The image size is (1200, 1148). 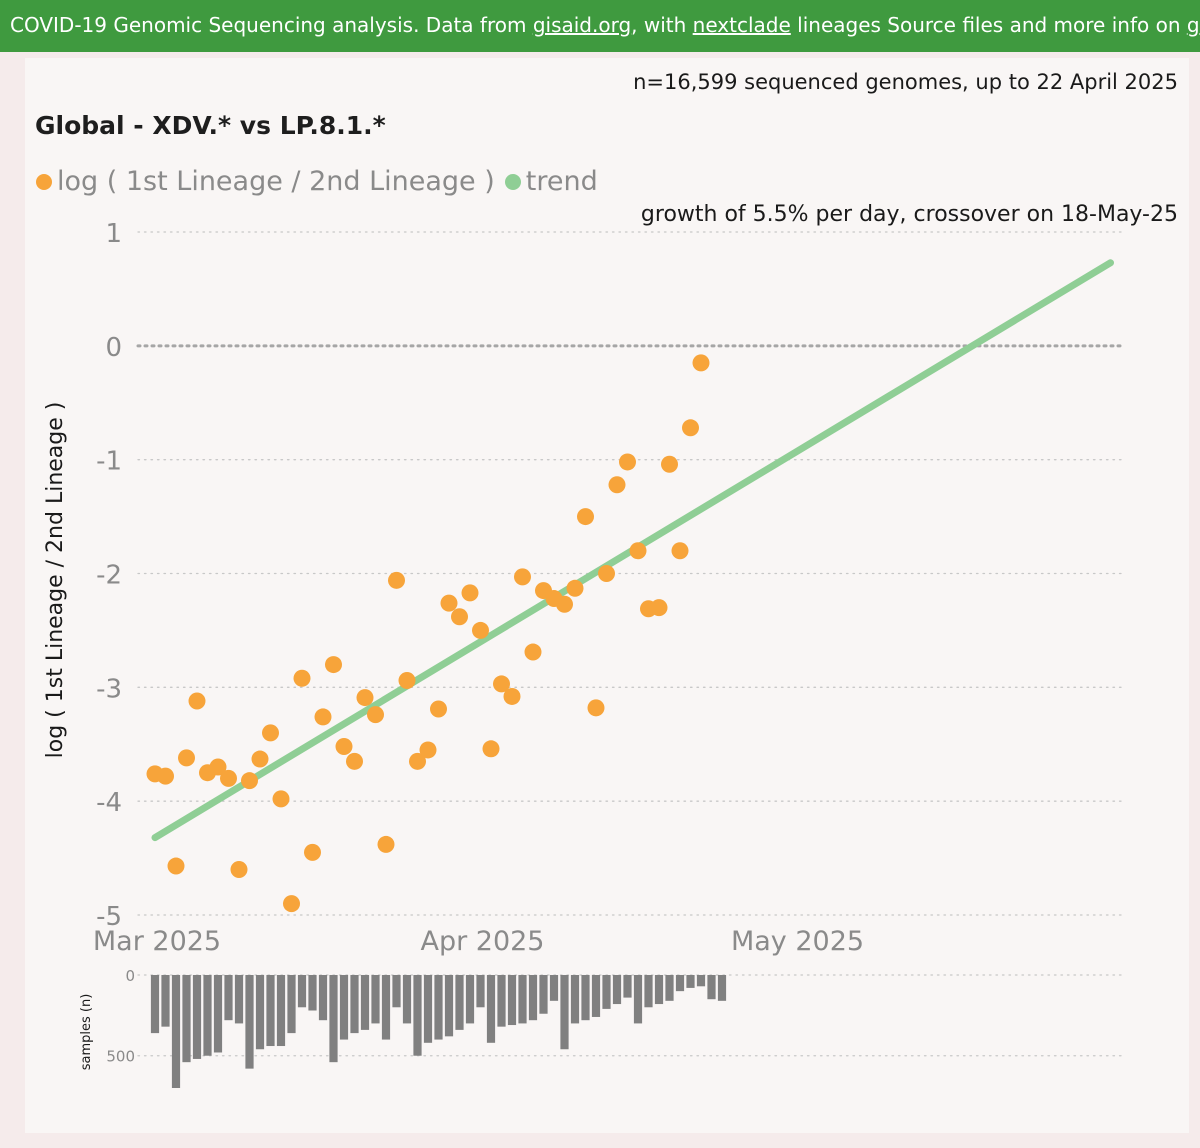 I want to click on y-tick-label--2: -2, so click(x=109, y=576).